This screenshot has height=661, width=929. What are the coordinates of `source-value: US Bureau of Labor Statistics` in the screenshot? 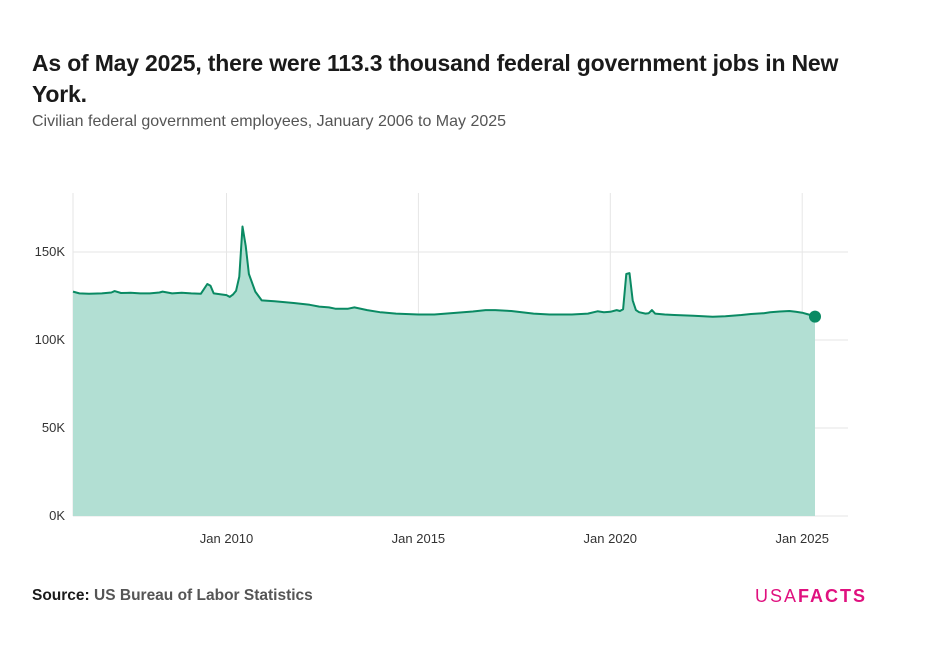 It's located at (203, 595).